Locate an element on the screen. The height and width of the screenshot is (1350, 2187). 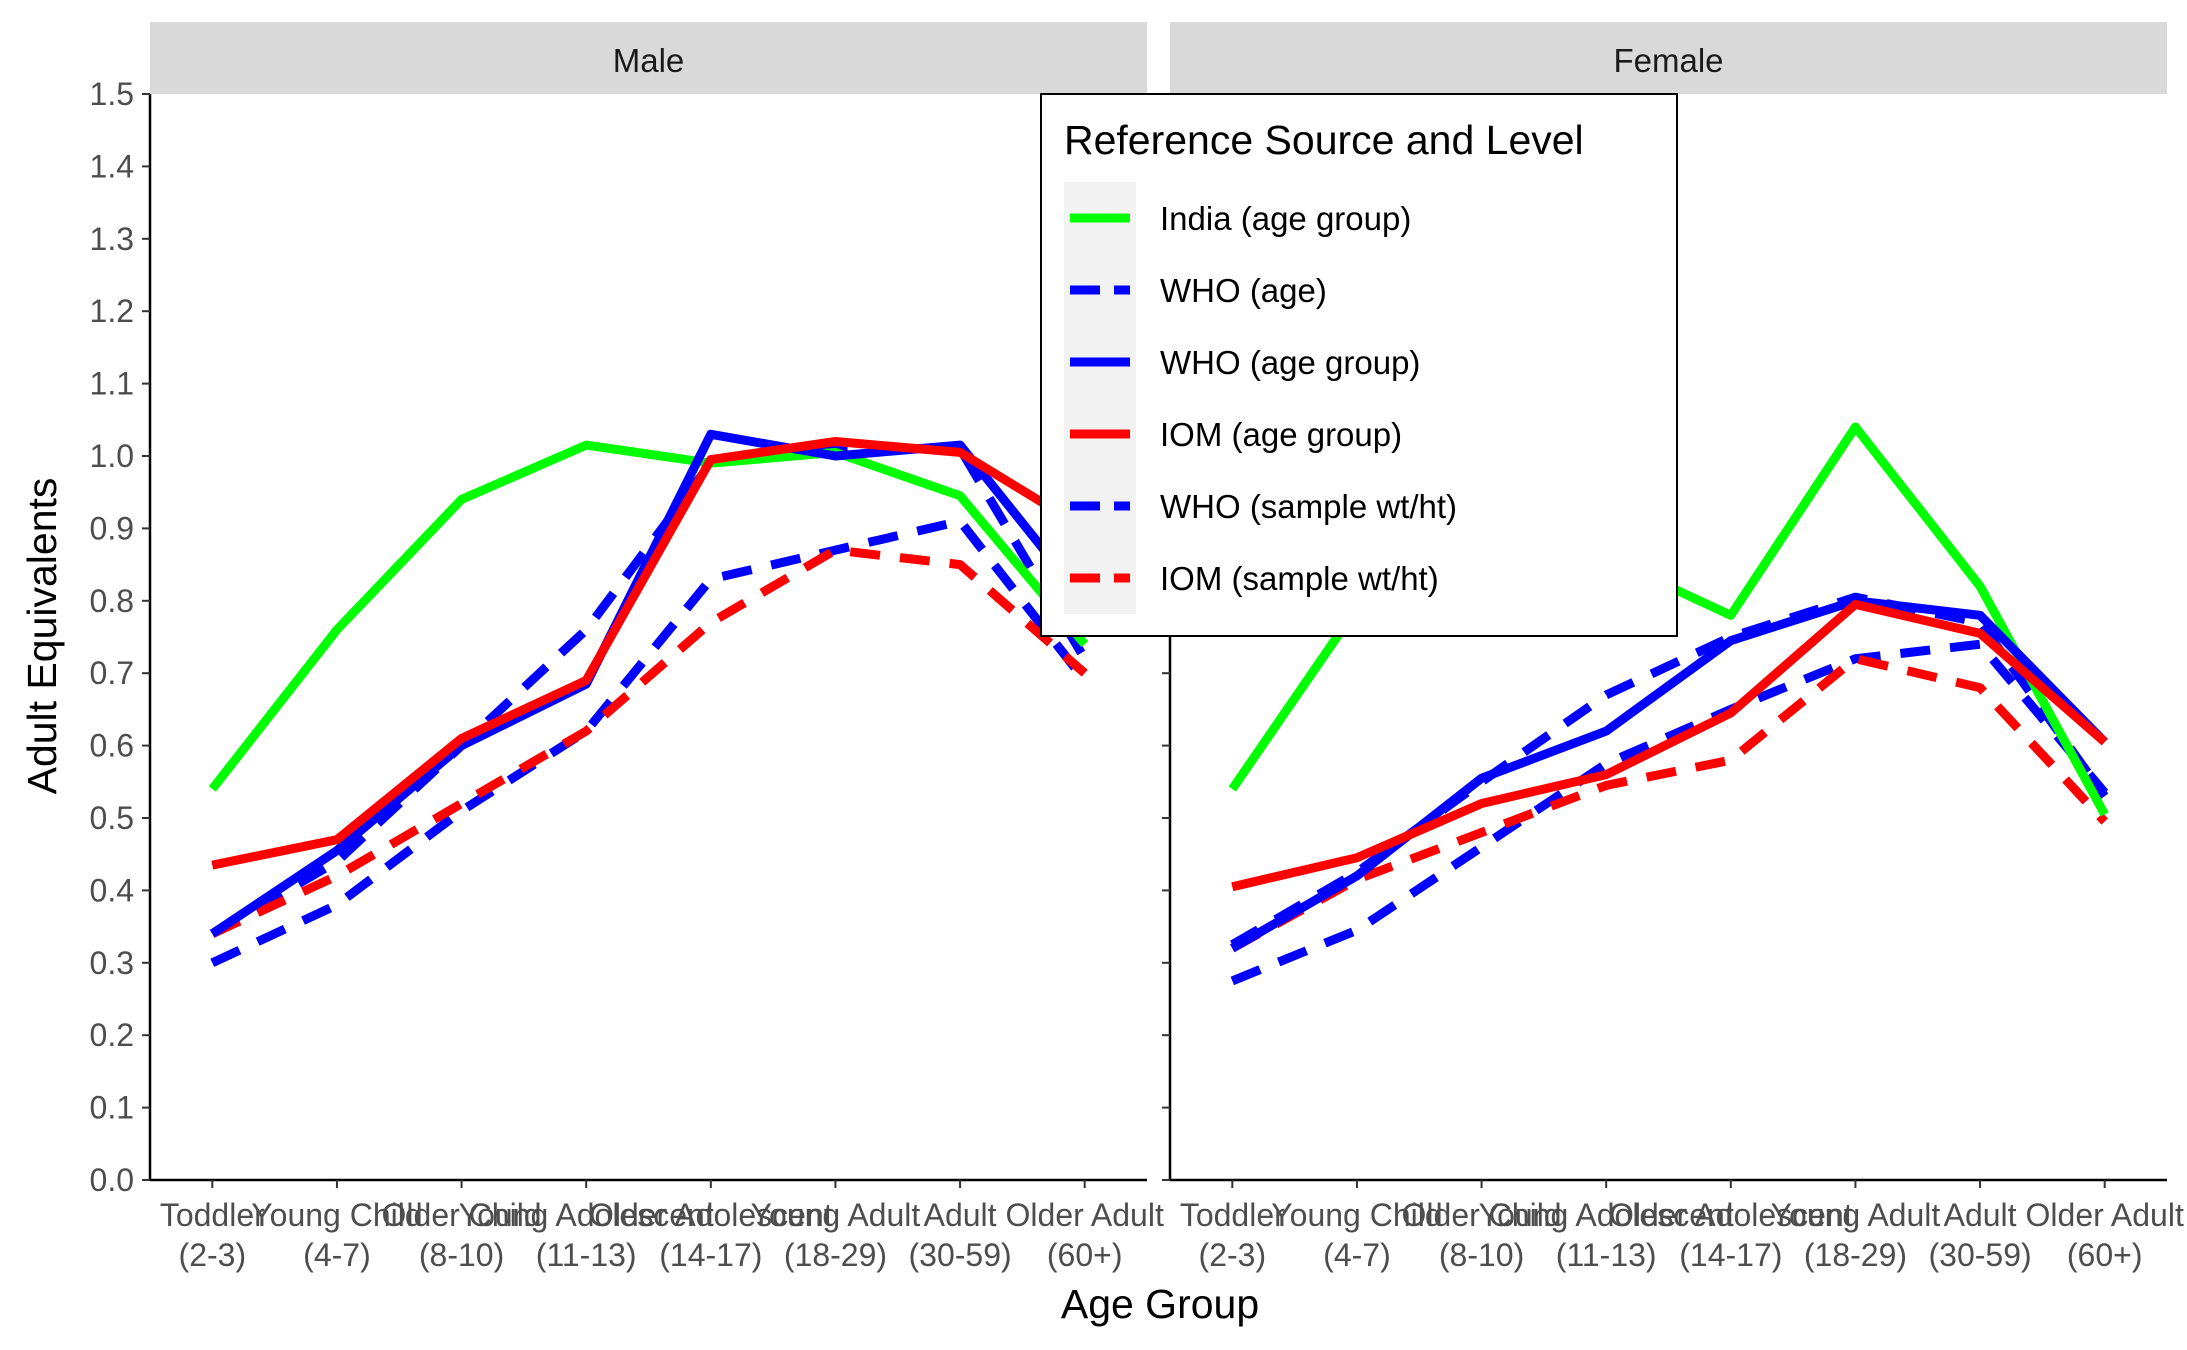
y-tick-label: 0.5 is located at coordinates (112, 818).